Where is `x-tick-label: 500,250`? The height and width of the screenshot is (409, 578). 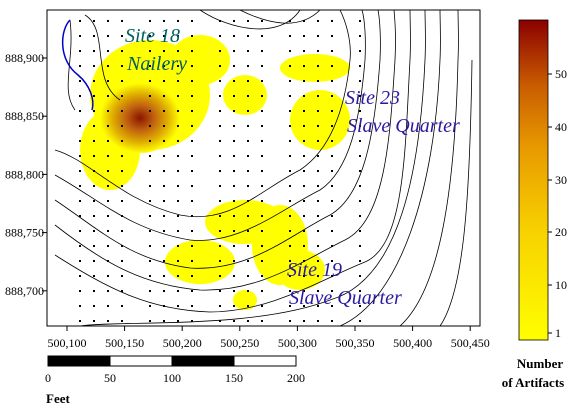 x-tick-label: 500,250 is located at coordinates (239, 343).